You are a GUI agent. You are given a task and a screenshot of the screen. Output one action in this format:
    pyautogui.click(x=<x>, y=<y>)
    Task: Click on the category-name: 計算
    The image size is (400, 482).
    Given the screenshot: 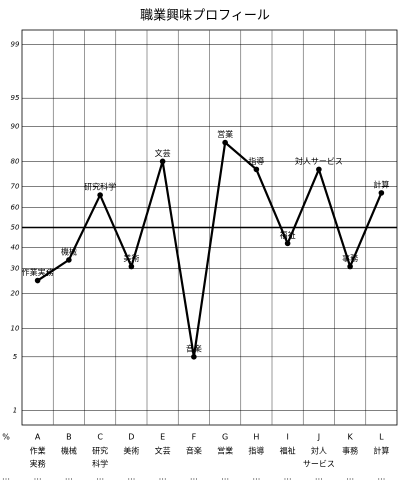 What is the action you would take?
    pyautogui.click(x=381, y=451)
    